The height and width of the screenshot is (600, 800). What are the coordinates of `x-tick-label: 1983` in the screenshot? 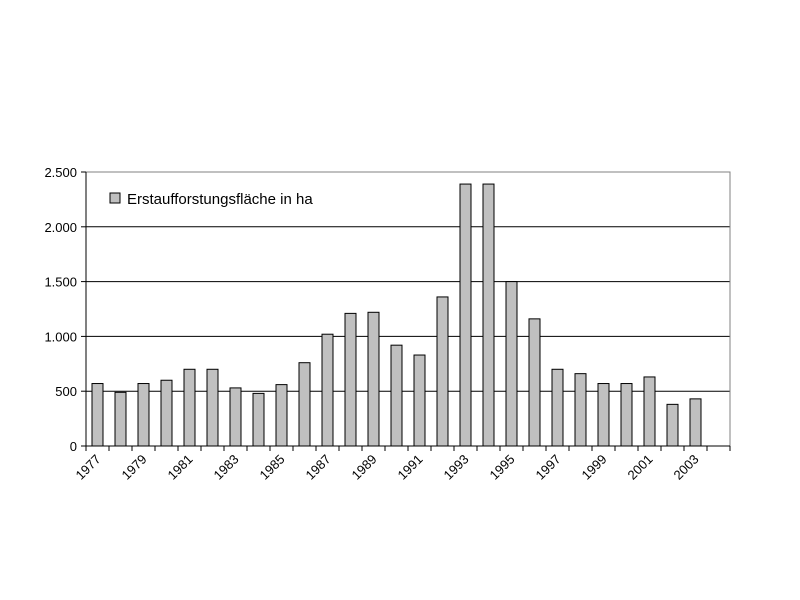 It's located at (226, 467).